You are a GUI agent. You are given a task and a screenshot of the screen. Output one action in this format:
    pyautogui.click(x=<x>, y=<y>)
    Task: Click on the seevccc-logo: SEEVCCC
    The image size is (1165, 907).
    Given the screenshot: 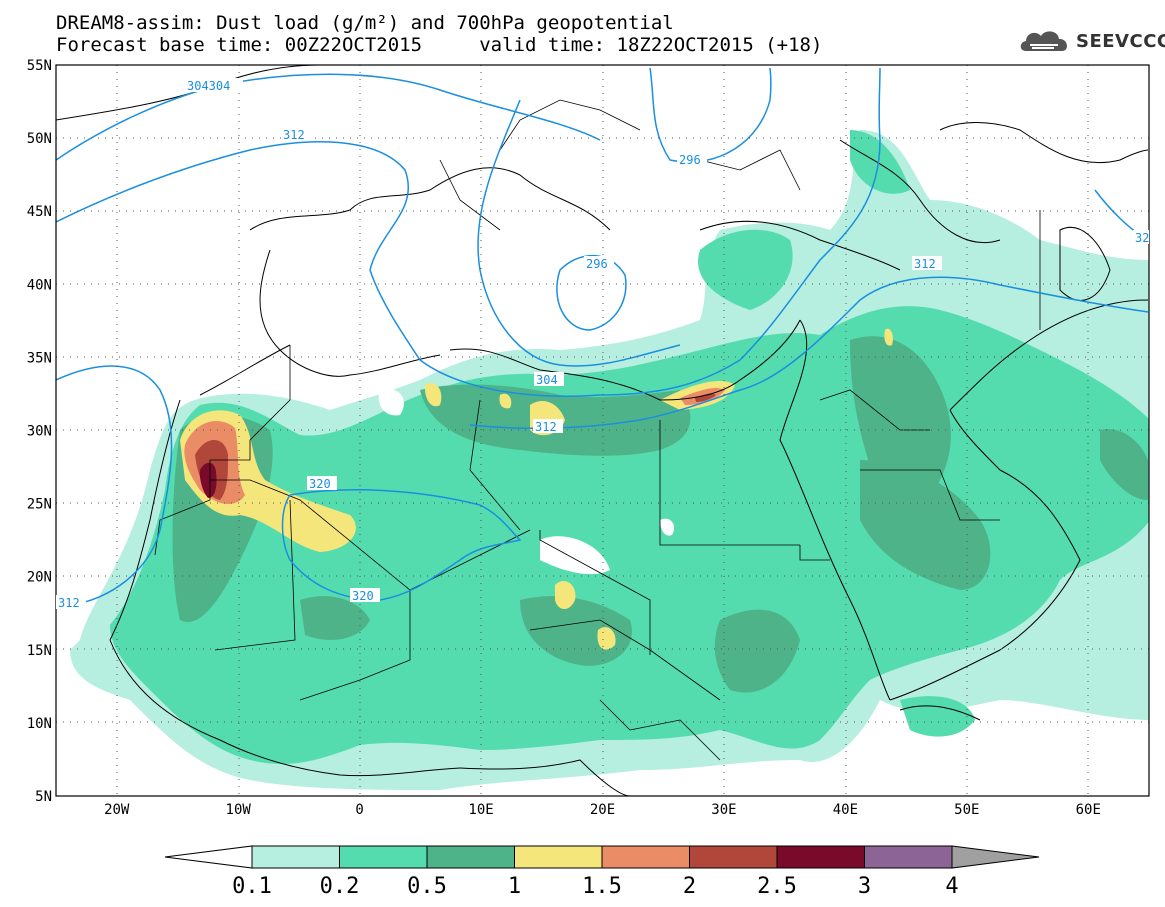 What is the action you would take?
    pyautogui.click(x=1091, y=41)
    